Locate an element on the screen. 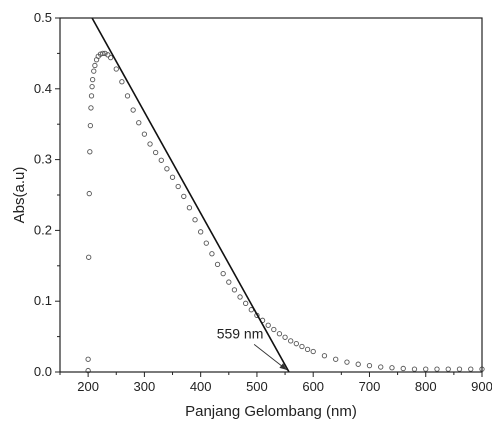 Image resolution: width=492 pixels, height=425 pixels. y-tick-label: 0.4 is located at coordinates (43, 88).